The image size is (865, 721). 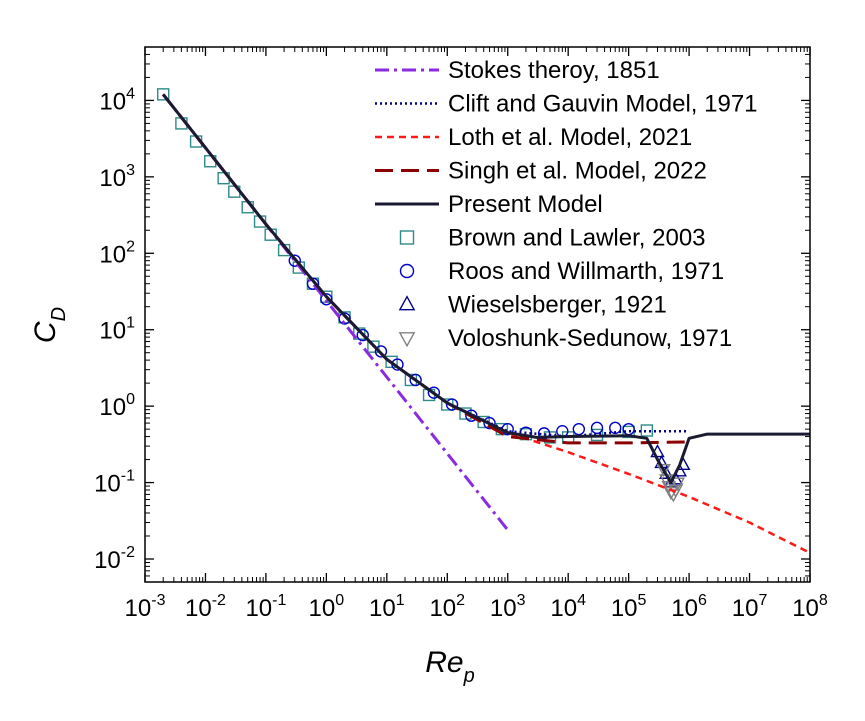 What do you see at coordinates (568, 607) in the screenshot?
I see `x-tick-label: 10⁴` at bounding box center [568, 607].